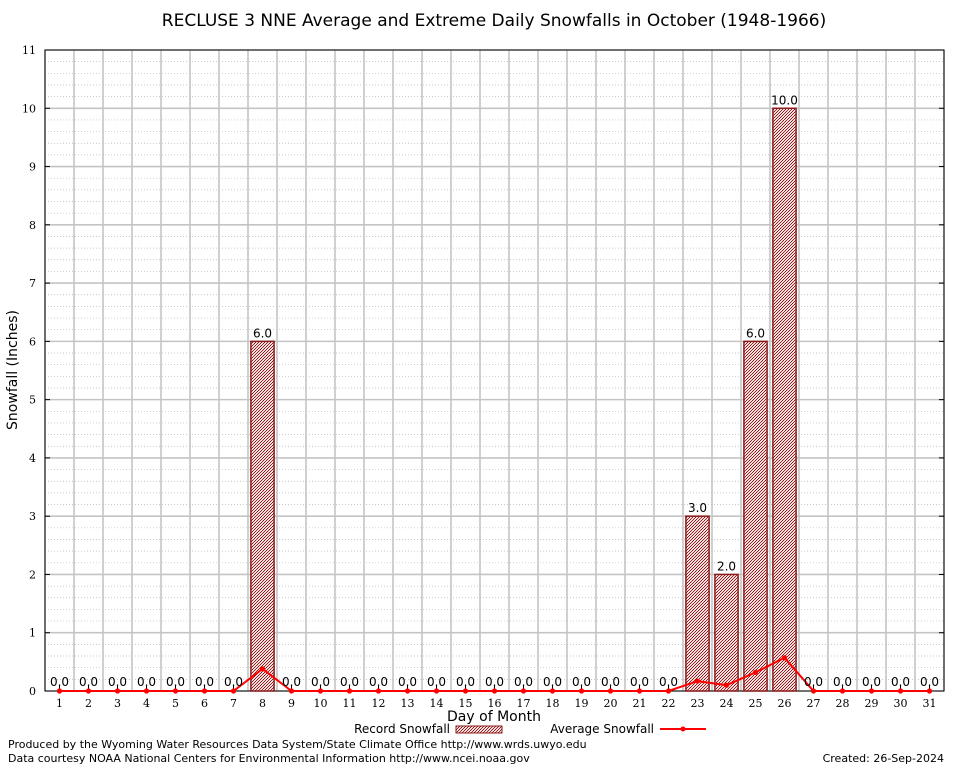 The image size is (954, 768). Describe the element at coordinates (408, 703) in the screenshot. I see `x-tick-label: 13` at that location.